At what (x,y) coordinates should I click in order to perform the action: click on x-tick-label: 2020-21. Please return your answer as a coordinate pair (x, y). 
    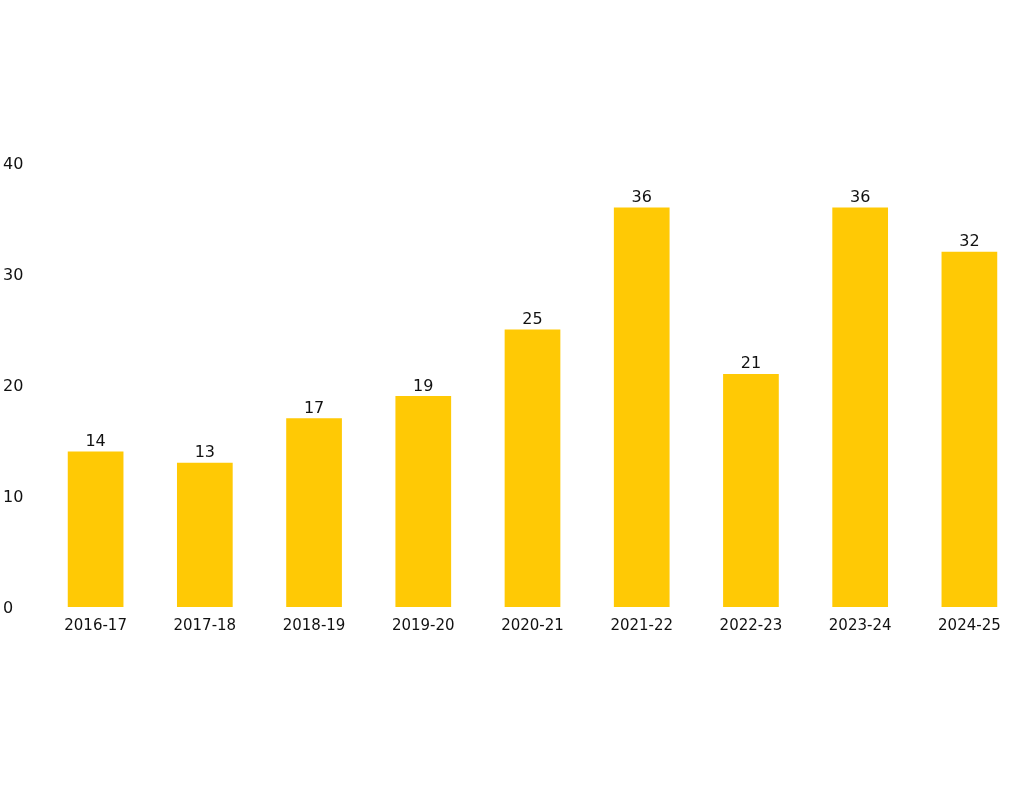
    Looking at the image, I should click on (532, 624).